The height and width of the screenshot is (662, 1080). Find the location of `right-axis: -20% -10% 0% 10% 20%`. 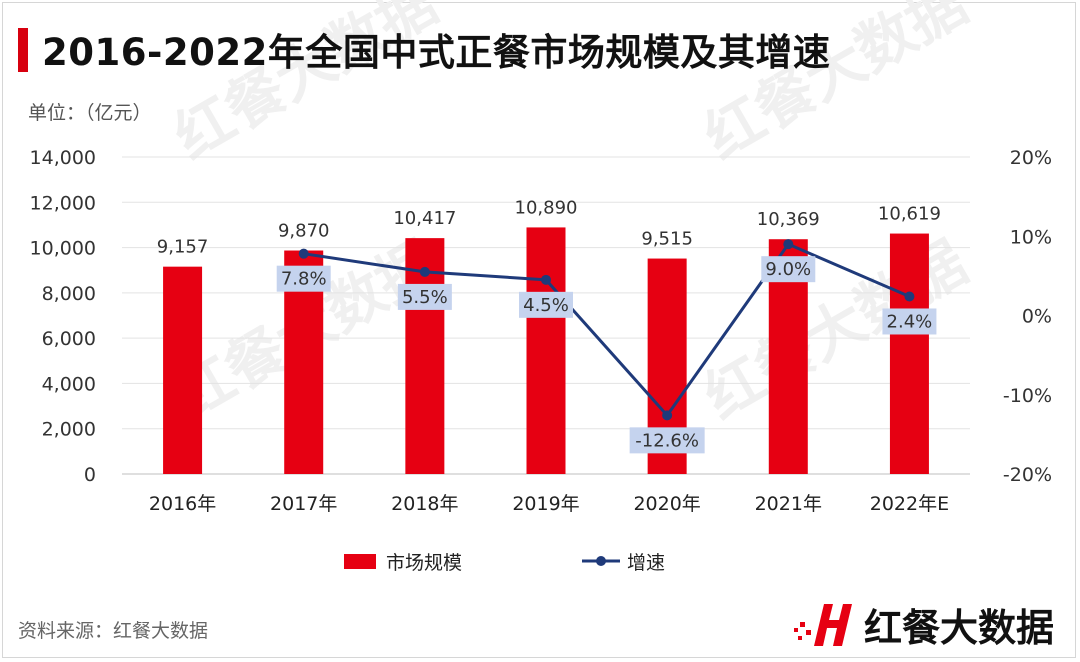

right-axis: -20% -10% 0% 10% 20% is located at coordinates (1027, 316).